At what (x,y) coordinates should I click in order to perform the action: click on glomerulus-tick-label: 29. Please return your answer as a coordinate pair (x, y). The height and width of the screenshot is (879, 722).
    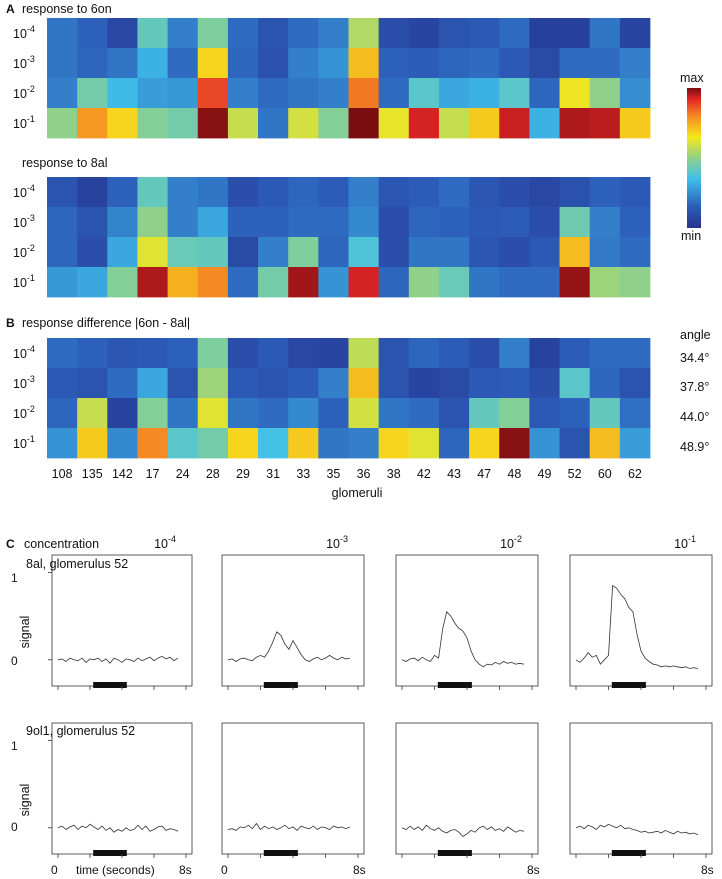
    Looking at the image, I should click on (243, 474).